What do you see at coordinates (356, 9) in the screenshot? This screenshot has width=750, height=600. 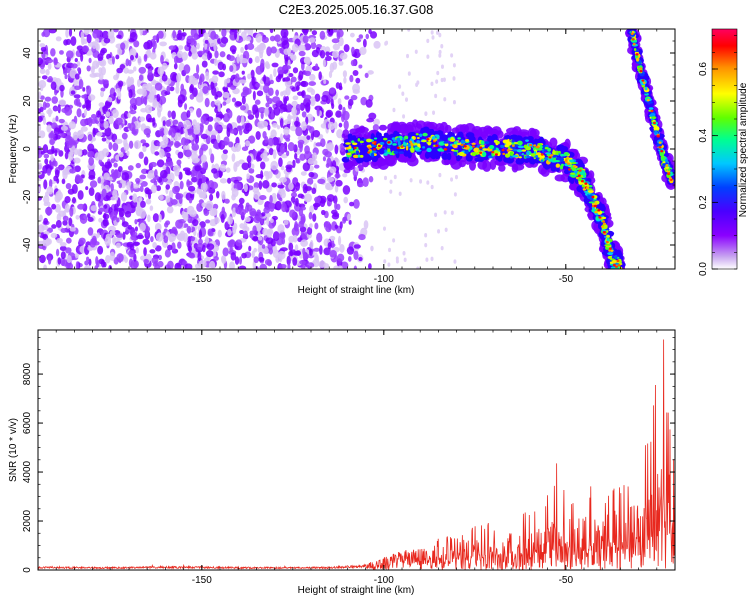 I see `chart-title: C2E3.2025.005.16.37.G08` at bounding box center [356, 9].